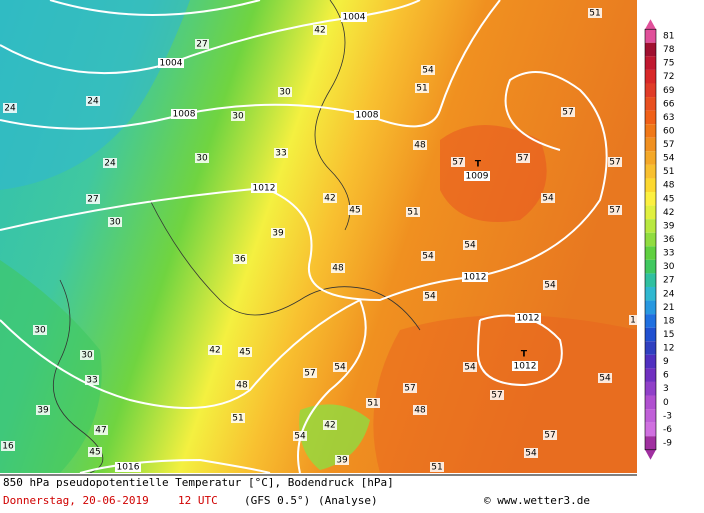 The width and height of the screenshot is (704, 513). Describe the element at coordinates (668, 199) in the screenshot. I see `colorbar-label: 45` at that location.